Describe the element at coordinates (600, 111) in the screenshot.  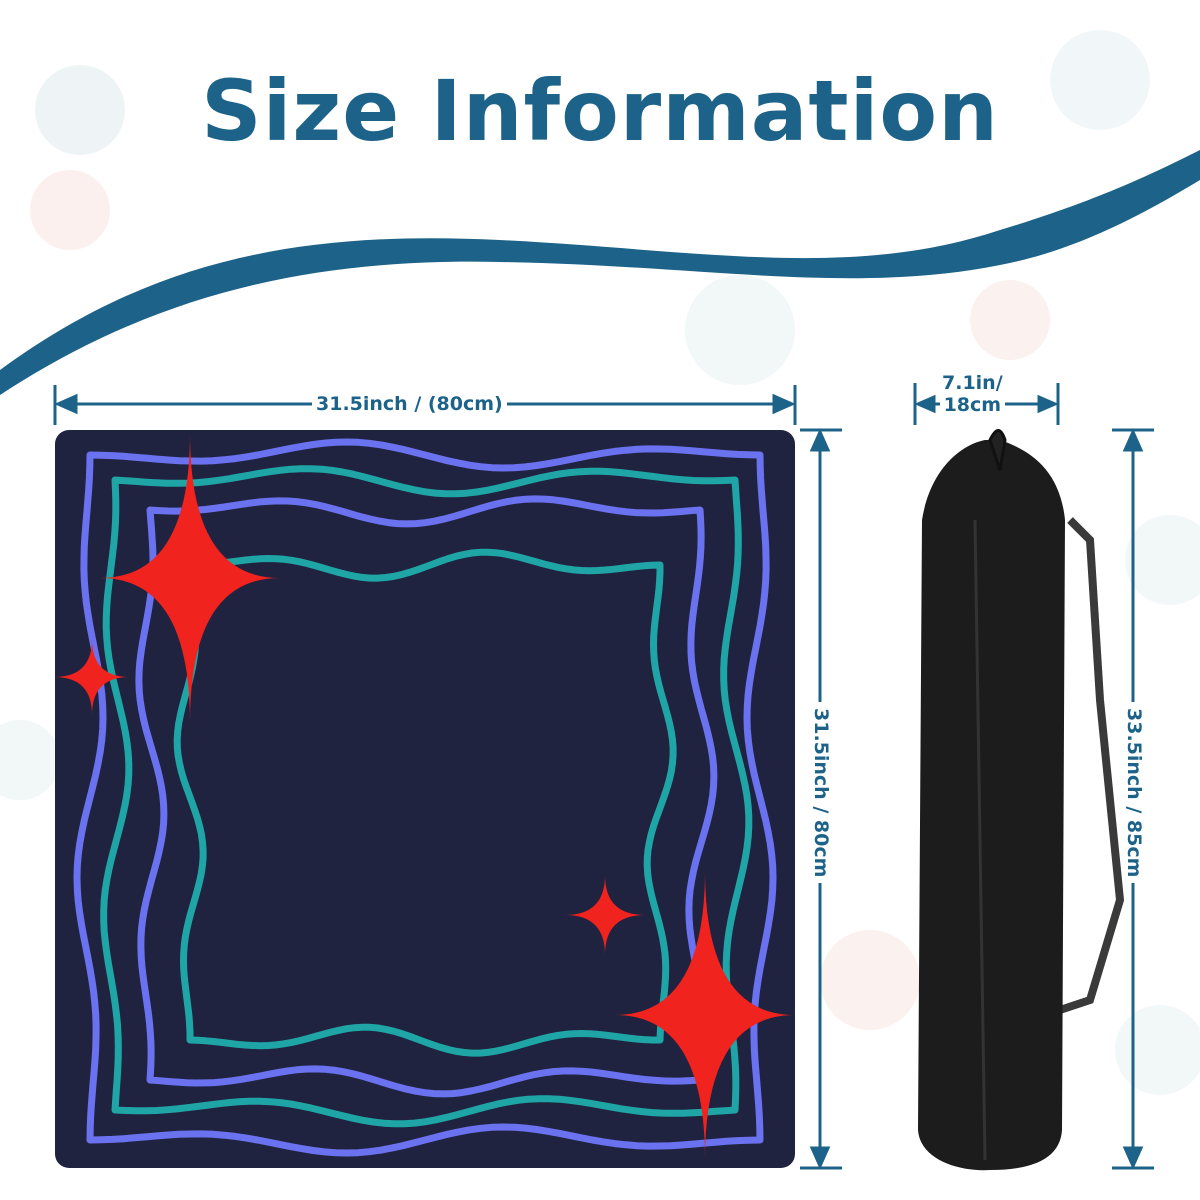
I see `page-title: Size Information` at that location.